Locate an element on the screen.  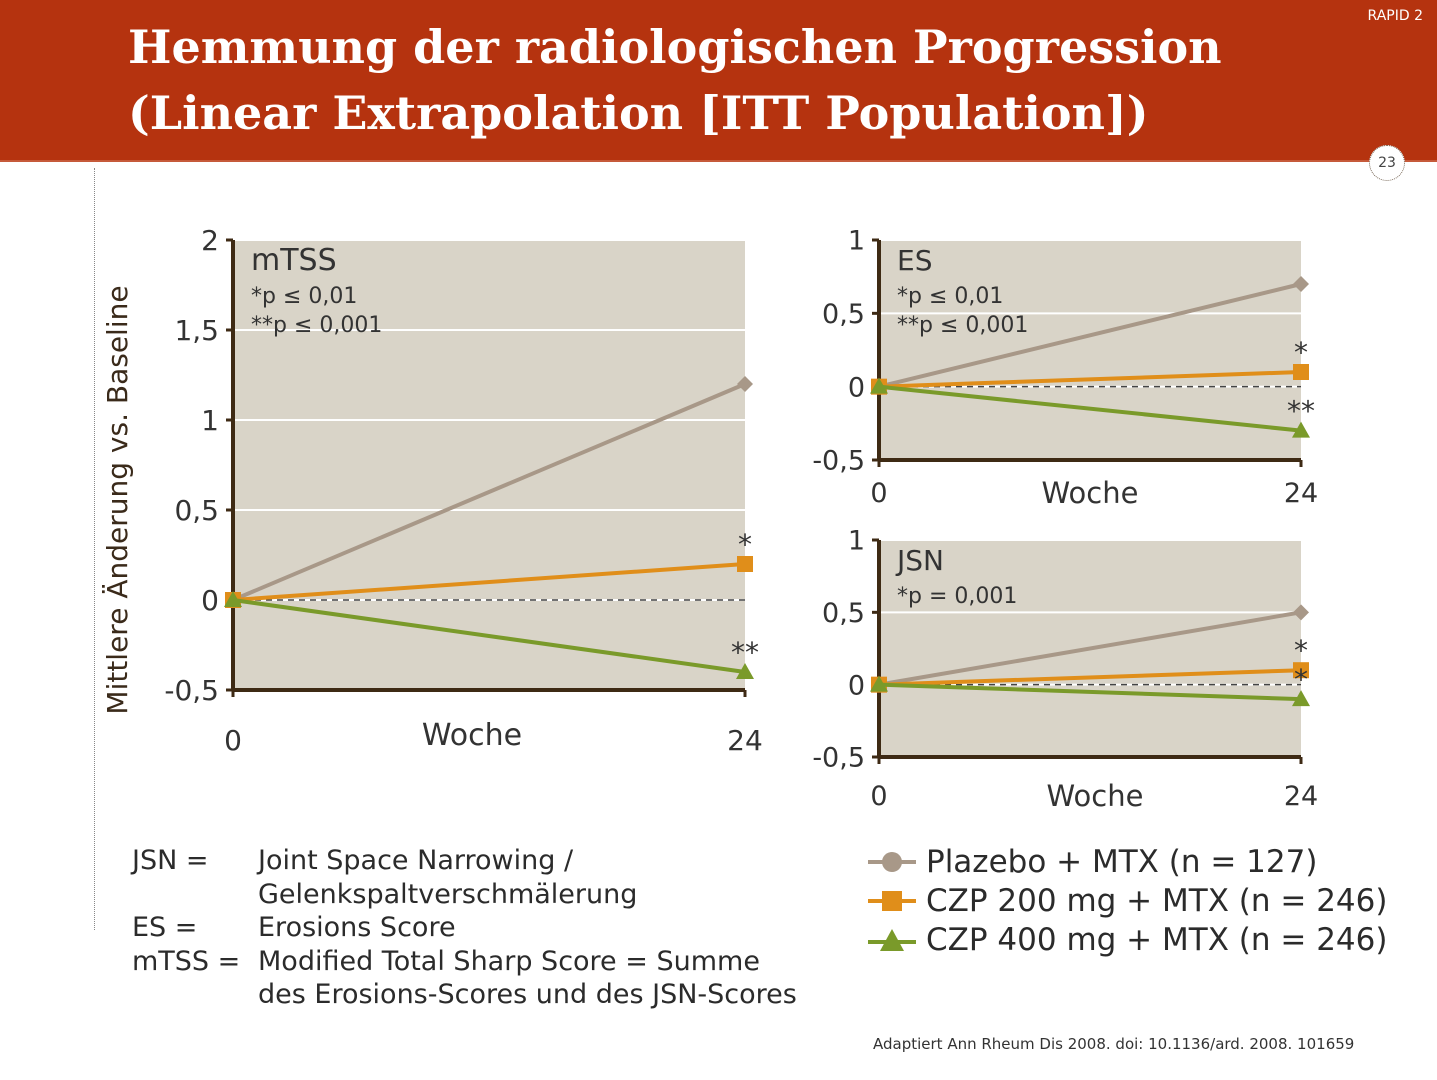
significance-note: *p = 0,001 is located at coordinates (957, 596).